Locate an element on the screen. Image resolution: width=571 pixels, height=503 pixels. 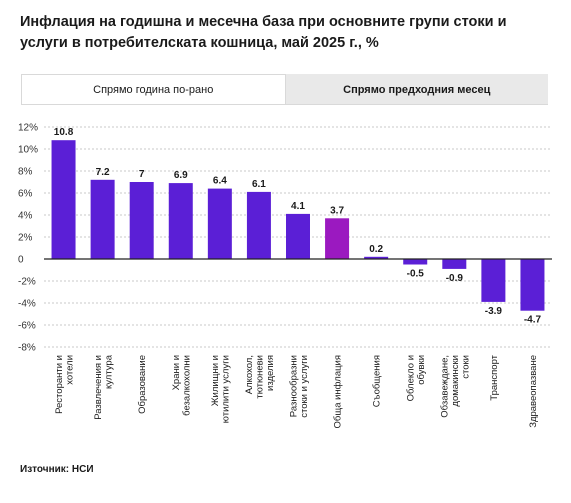
x-tick-label: Здравеопазване is located at coordinates (533, 391).